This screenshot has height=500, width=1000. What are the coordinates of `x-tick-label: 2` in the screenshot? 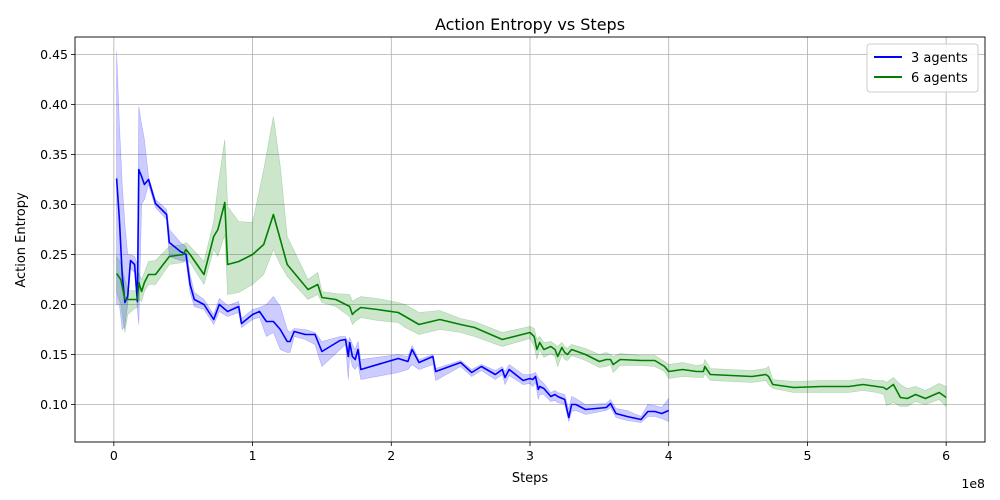 It's located at (391, 455).